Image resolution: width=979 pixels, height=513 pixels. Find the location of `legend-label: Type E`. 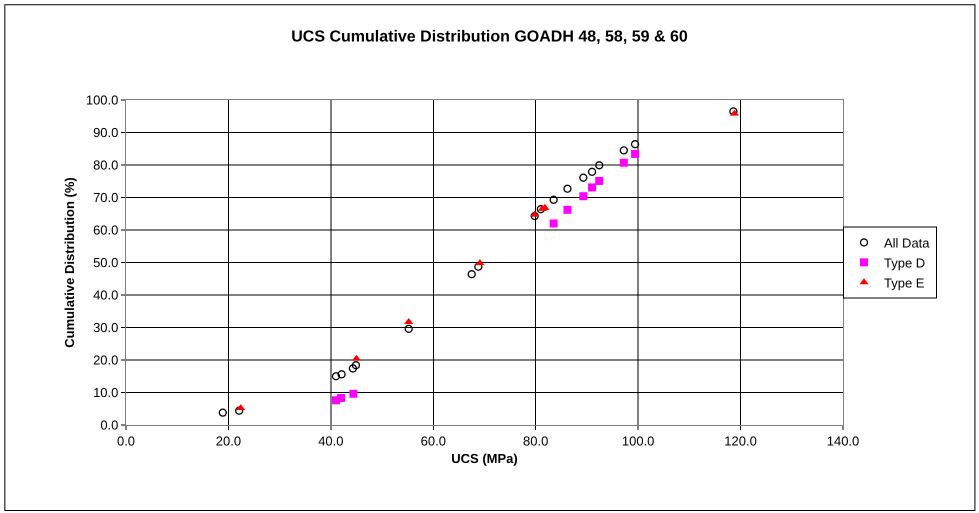

legend-label: Type E is located at coordinates (904, 282).